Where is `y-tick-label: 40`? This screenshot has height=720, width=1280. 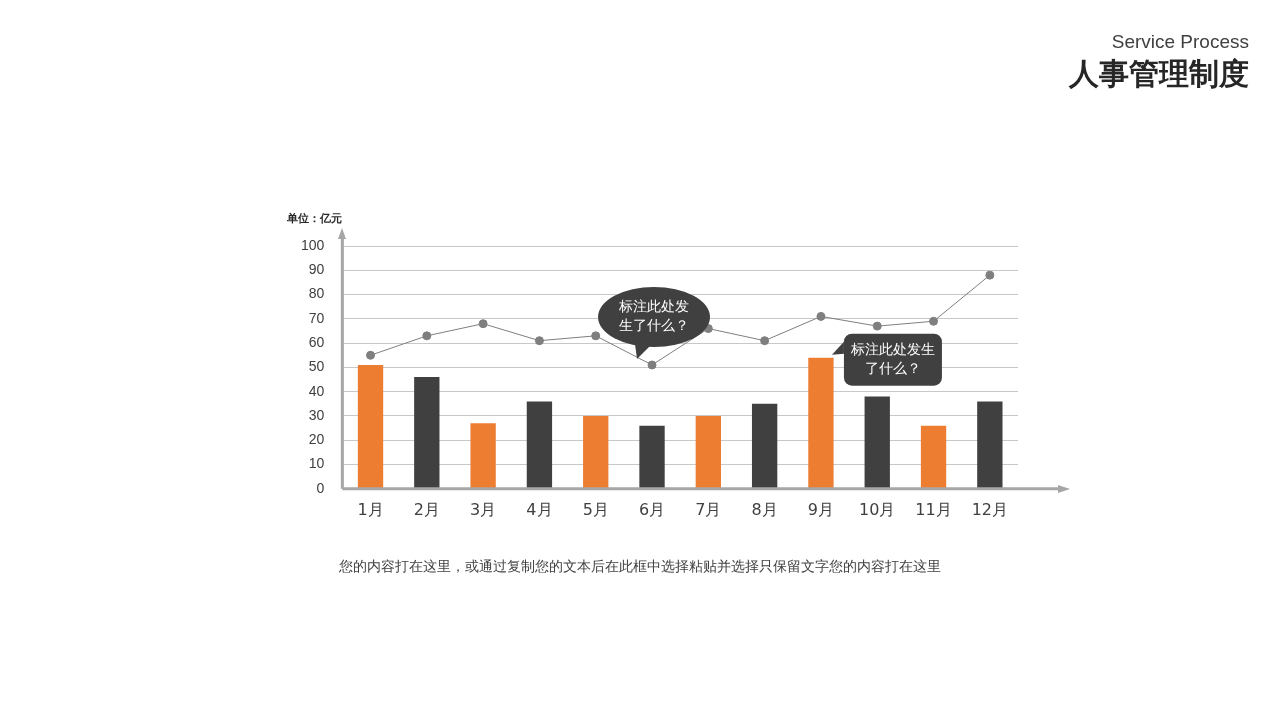
y-tick-label: 40 is located at coordinates (316, 390).